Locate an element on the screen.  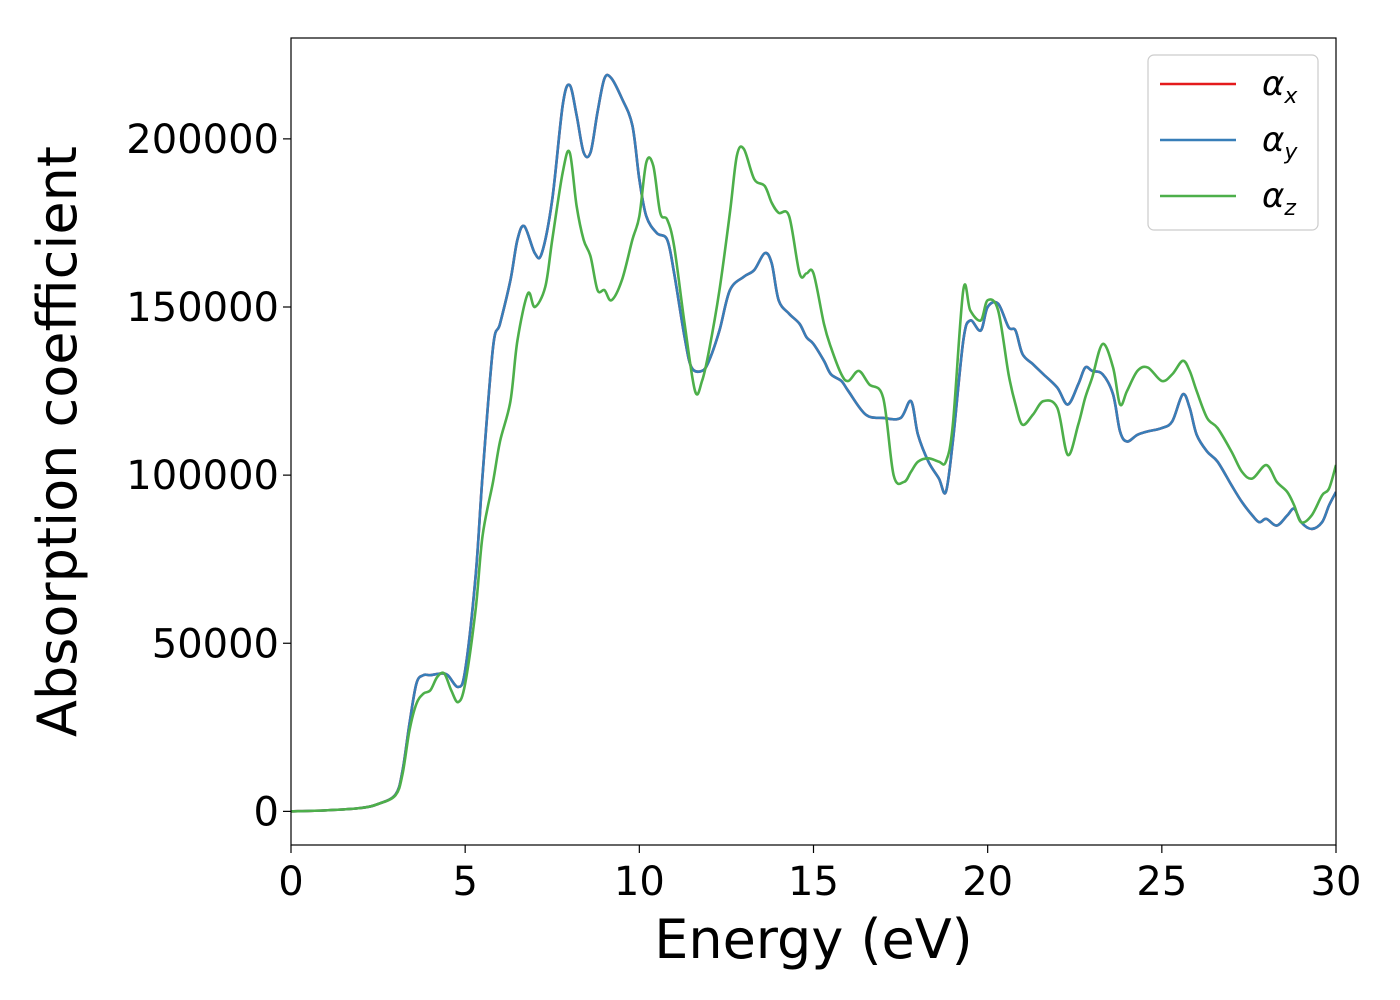
y-axis-label: Absorption coefficient is located at coordinates (57, 441).